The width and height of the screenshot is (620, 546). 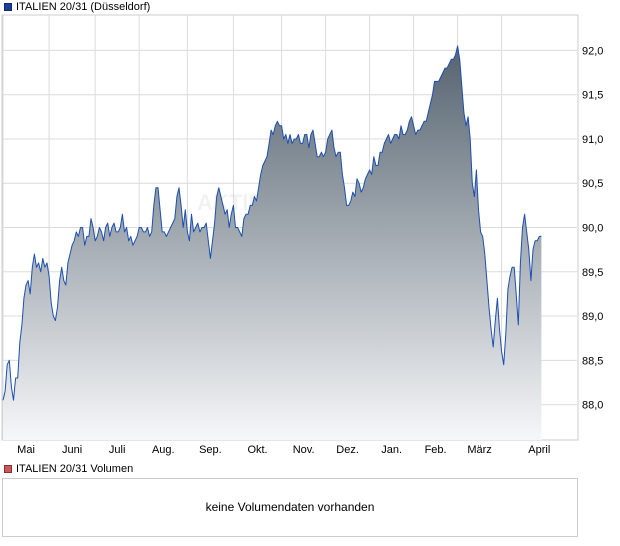 I want to click on price-legend: ITALIEN 20/31 (Düsseldorf), so click(x=77, y=7).